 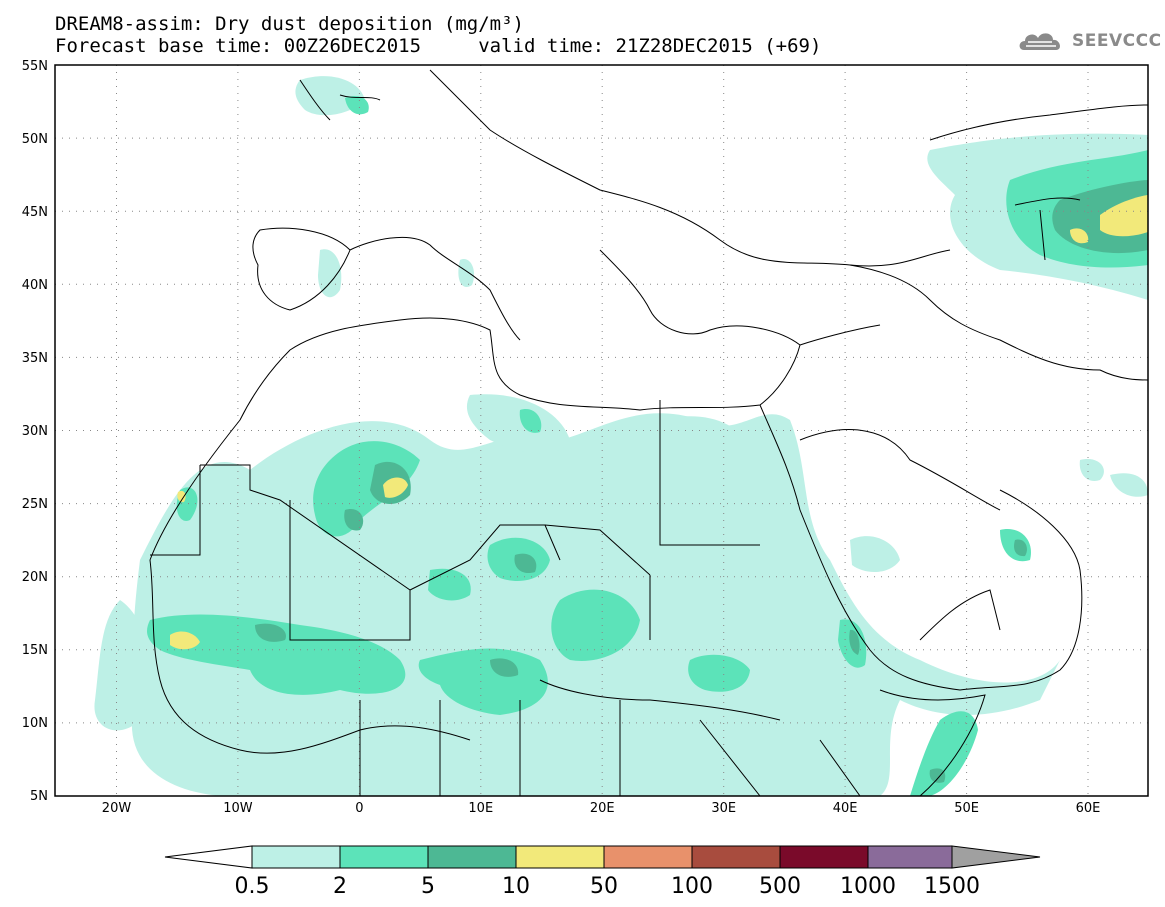 What do you see at coordinates (208, 857) in the screenshot?
I see `colorbar-under-triangle` at bounding box center [208, 857].